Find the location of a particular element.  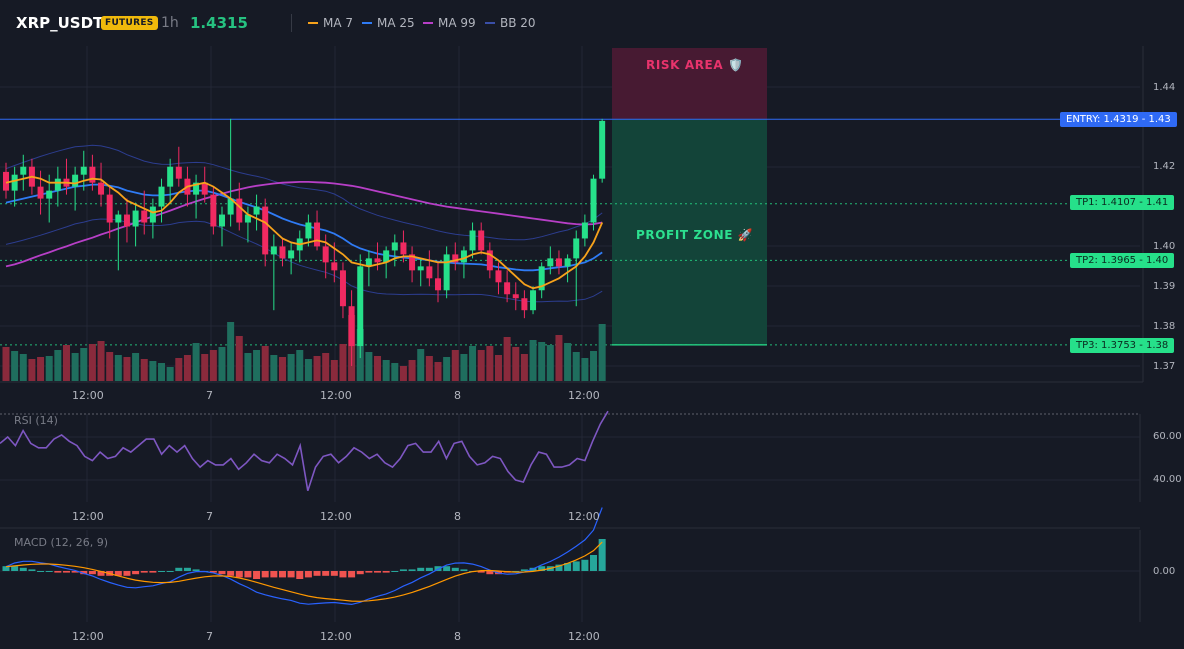

time-tick-1: 12:00 is located at coordinates (88, 395).